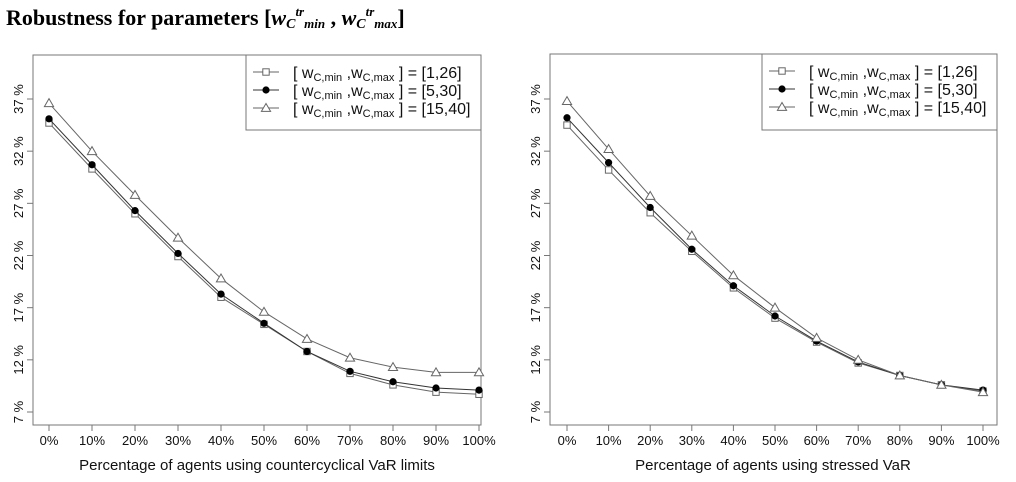  What do you see at coordinates (386, 23) in the screenshot?
I see `title-sub-max: max` at bounding box center [386, 23].